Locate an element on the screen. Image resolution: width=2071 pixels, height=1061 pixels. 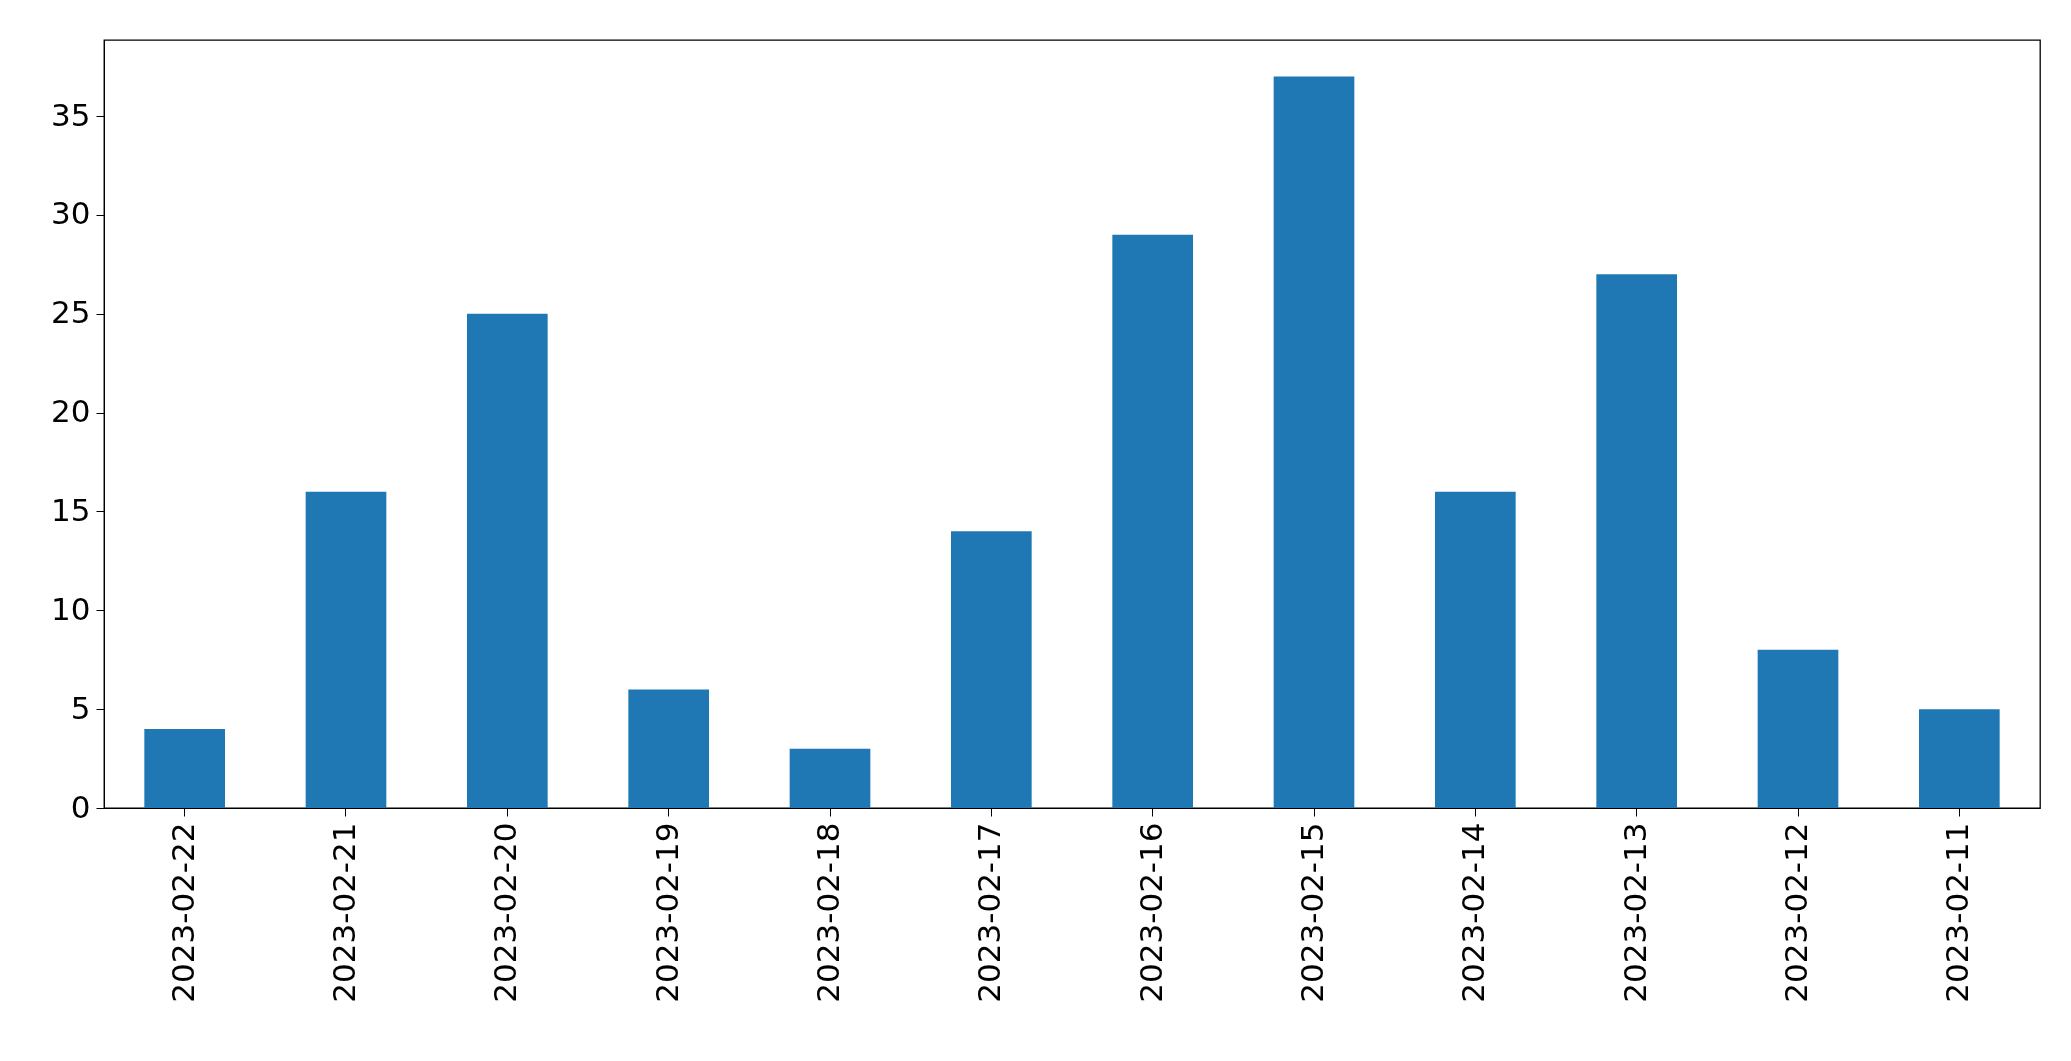
x-tick-label: 2023-02-20 is located at coordinates (505, 912).